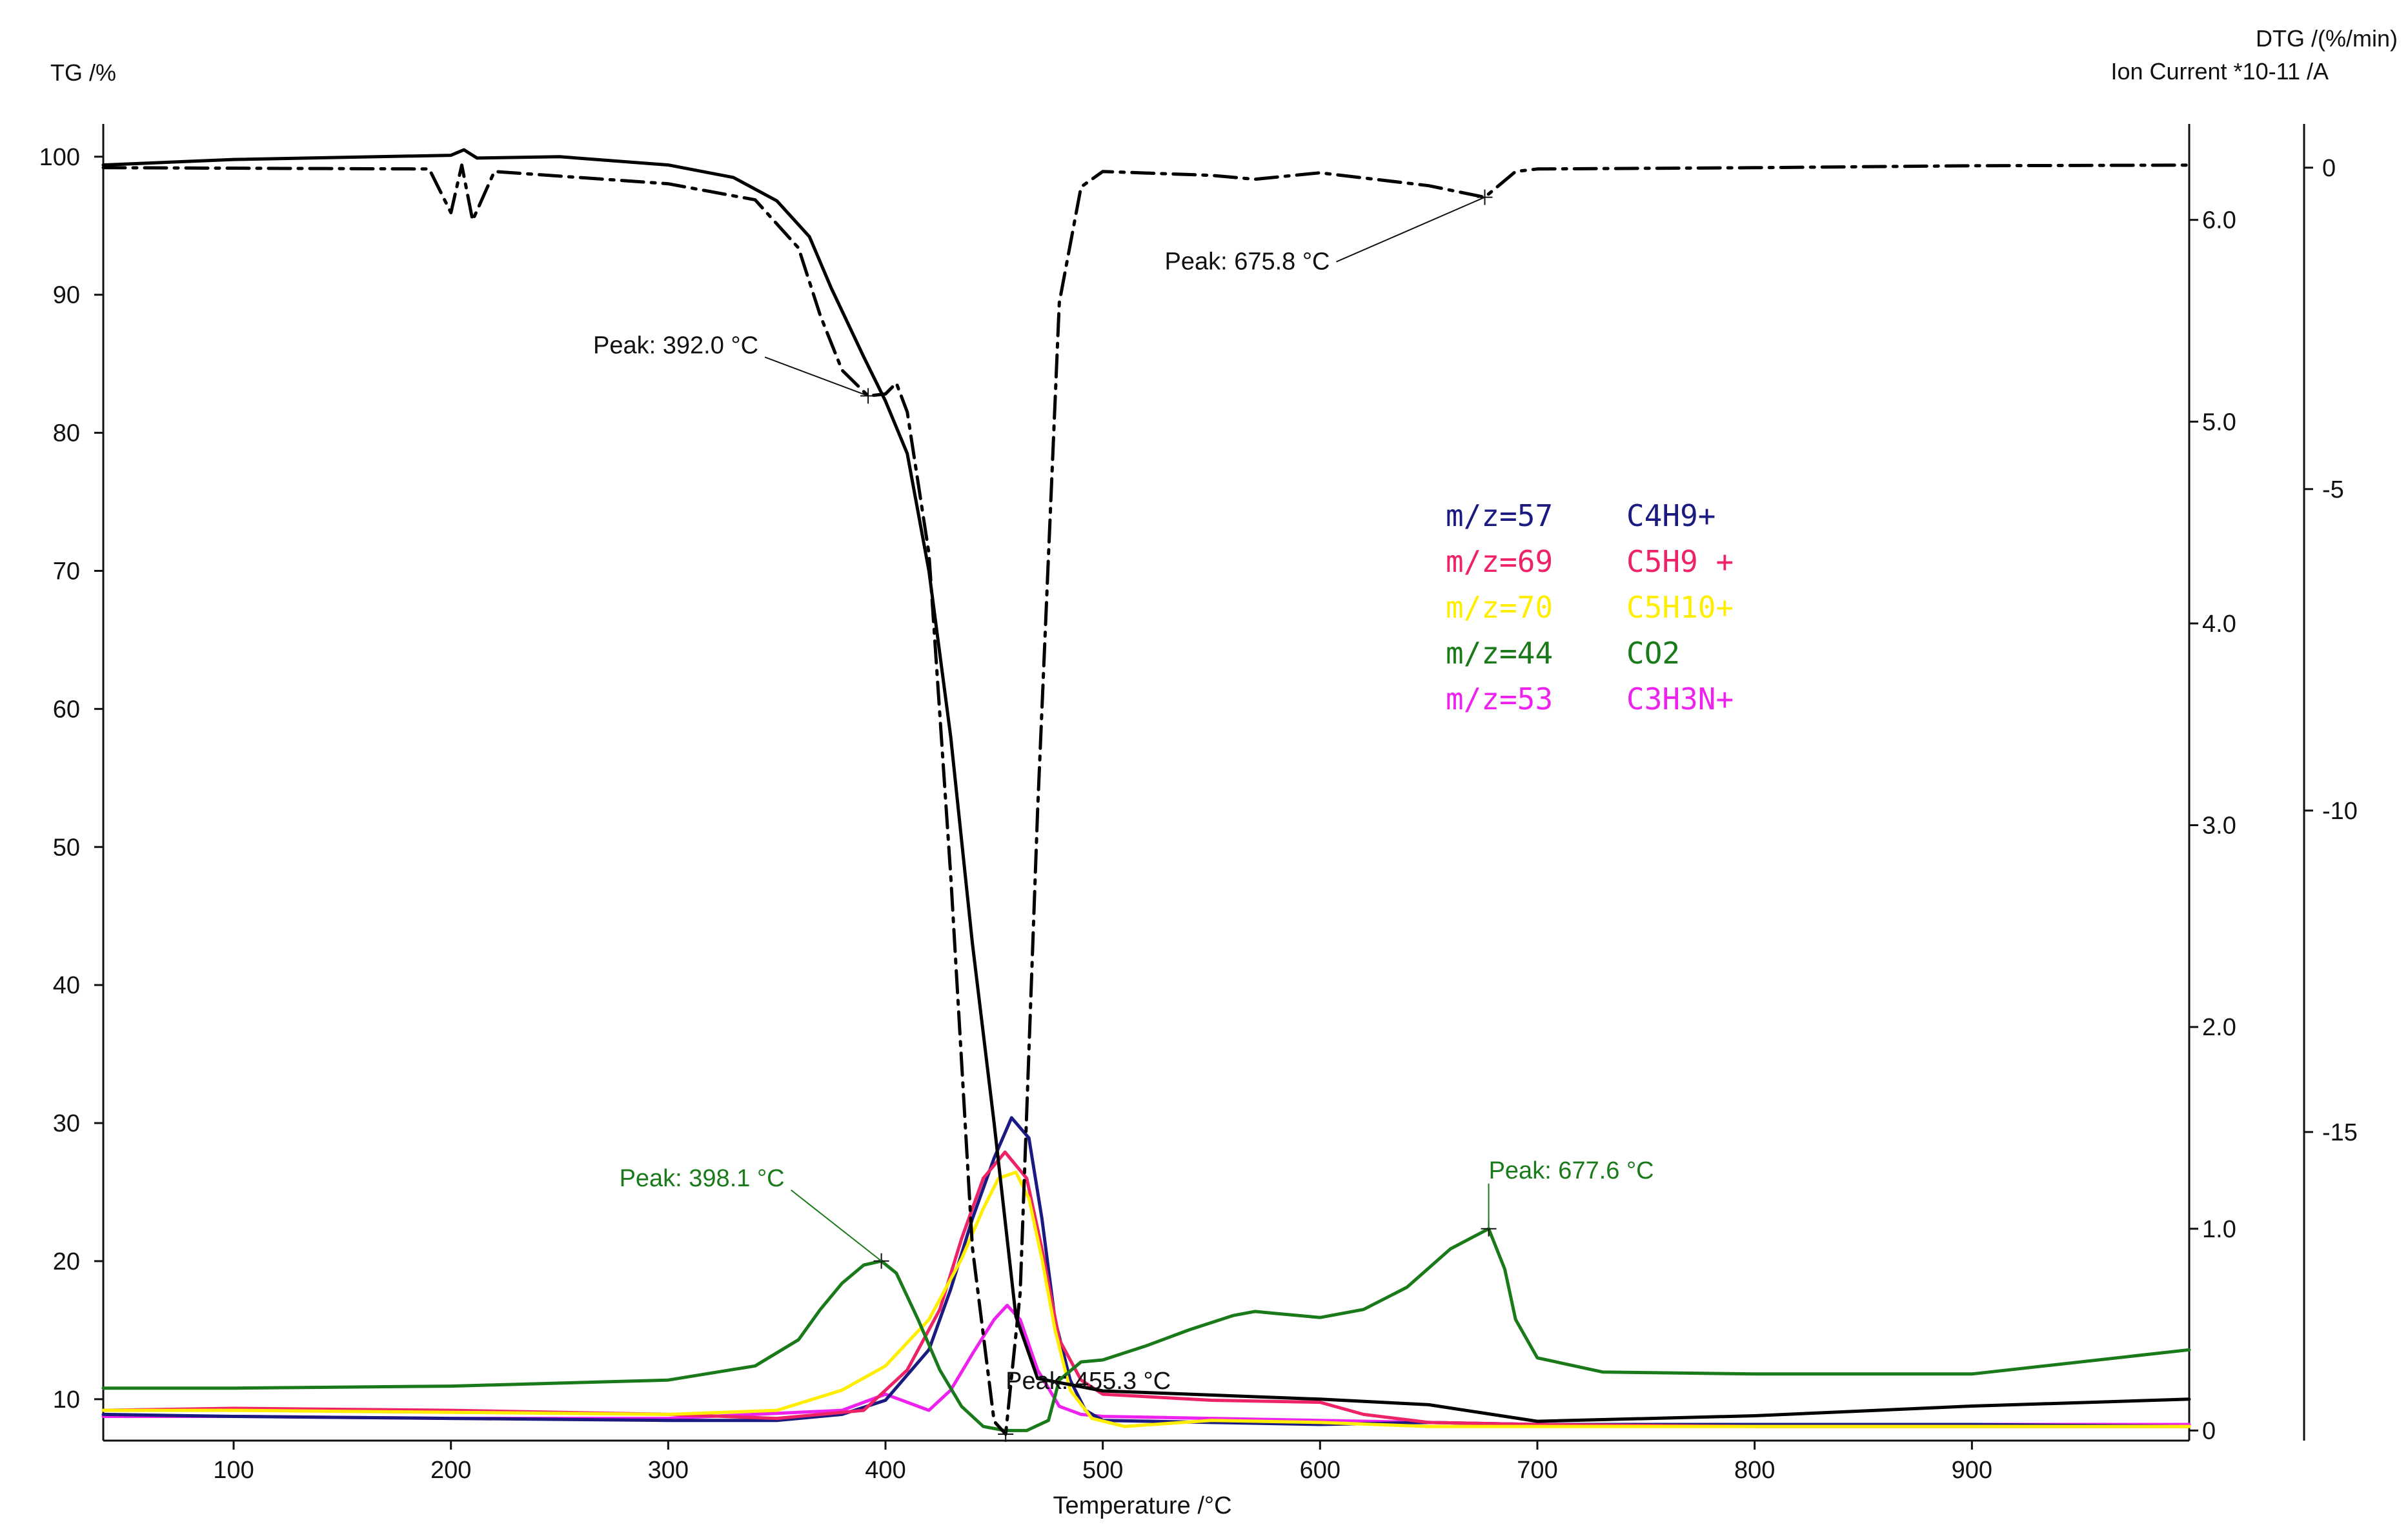 The height and width of the screenshot is (1540, 2408). Describe the element at coordinates (2219, 422) in the screenshot. I see `ion-tick-label: 5.0` at that location.